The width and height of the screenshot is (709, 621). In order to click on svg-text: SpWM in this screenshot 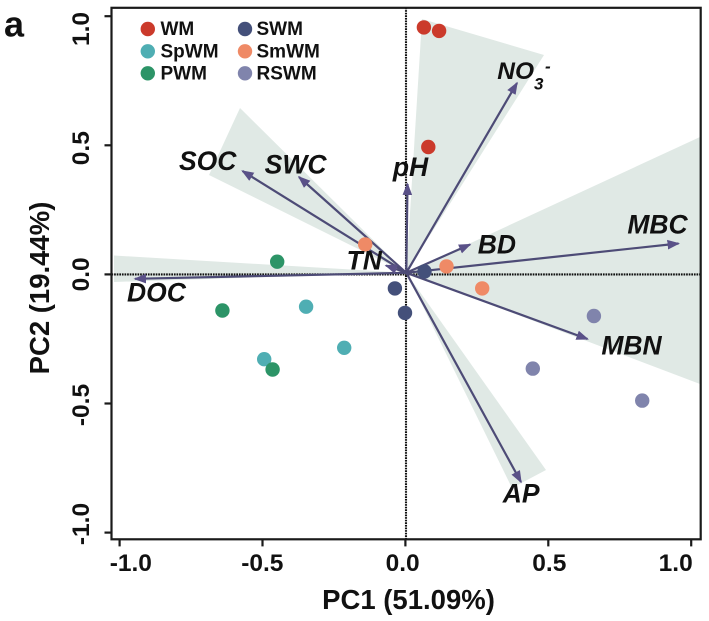, I will do `click(190, 52)`.